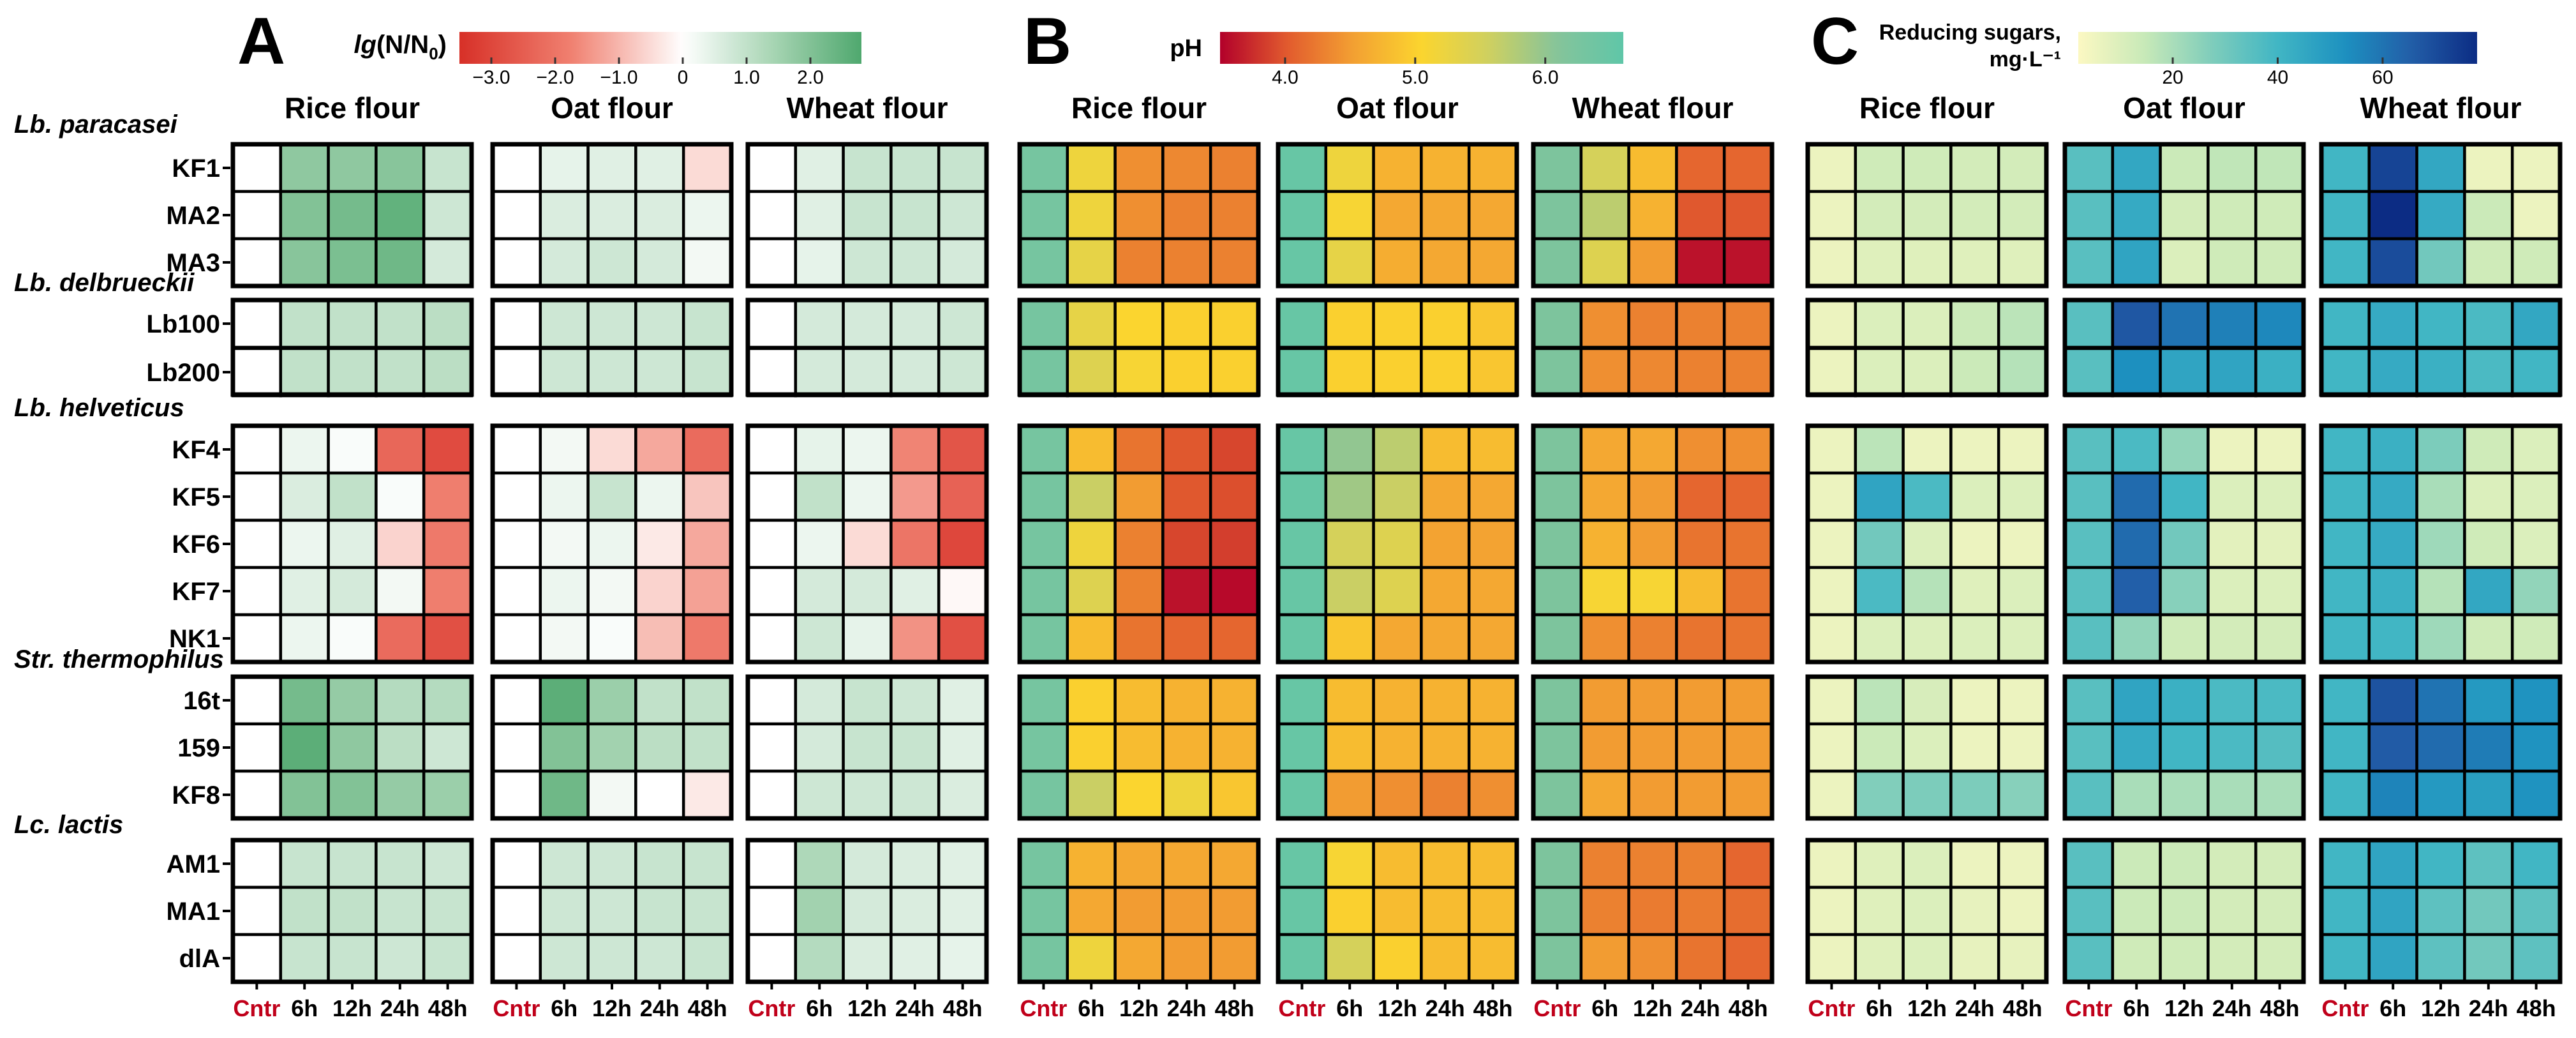 This screenshot has width=2576, height=1038. I want to click on strain-label: KF5, so click(196, 497).